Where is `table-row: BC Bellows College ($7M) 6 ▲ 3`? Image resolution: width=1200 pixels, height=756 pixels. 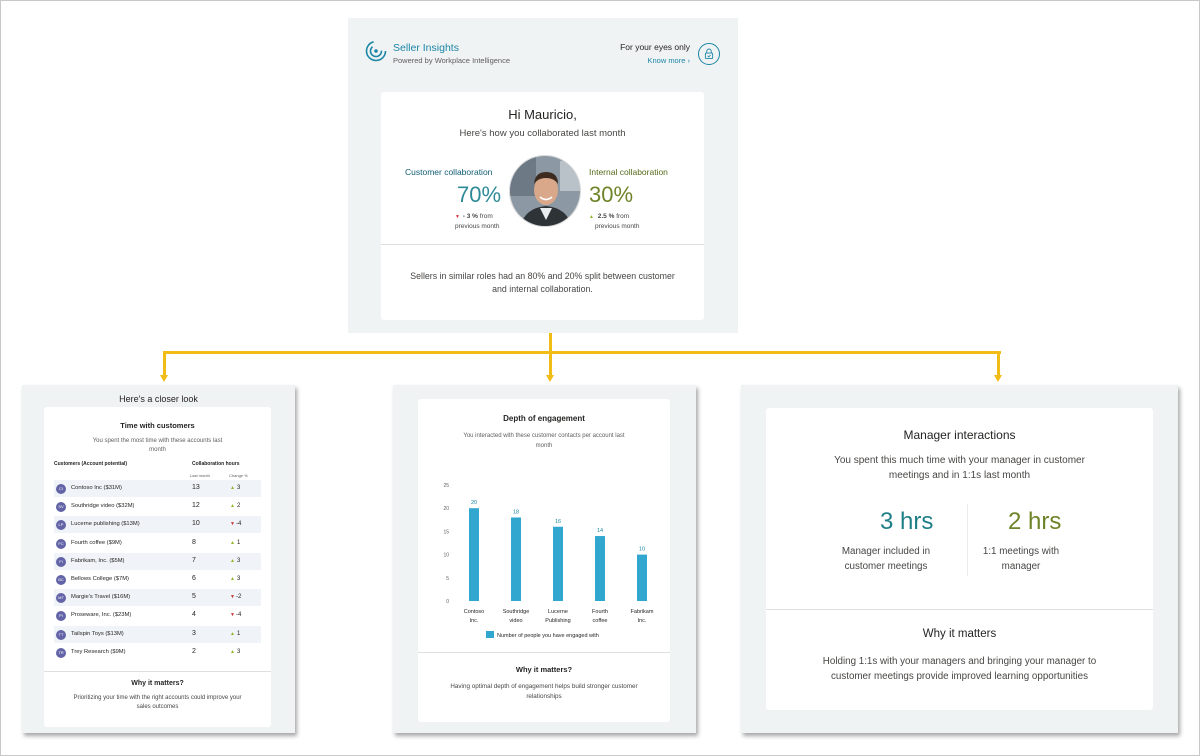
table-row: BC Bellows College ($7M) 6 ▲ 3 is located at coordinates (157, 579).